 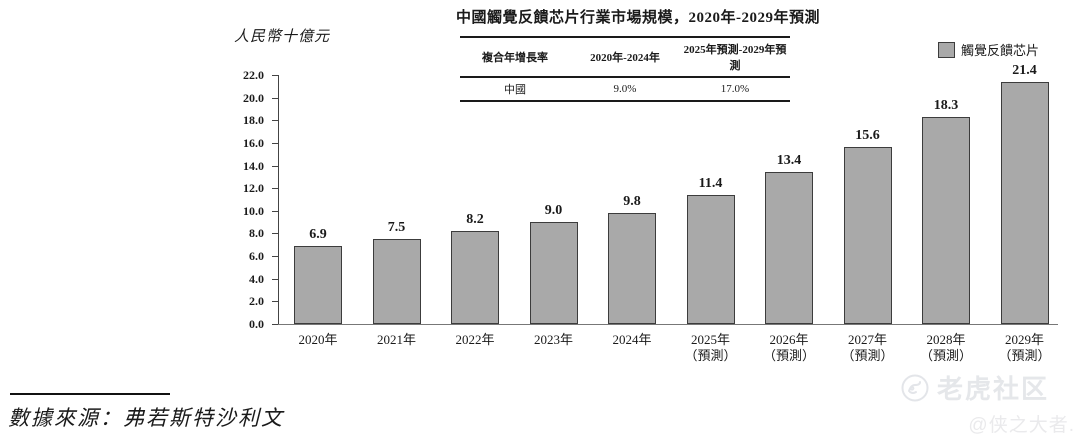 What do you see at coordinates (278, 199) in the screenshot?
I see `y-axis` at bounding box center [278, 199].